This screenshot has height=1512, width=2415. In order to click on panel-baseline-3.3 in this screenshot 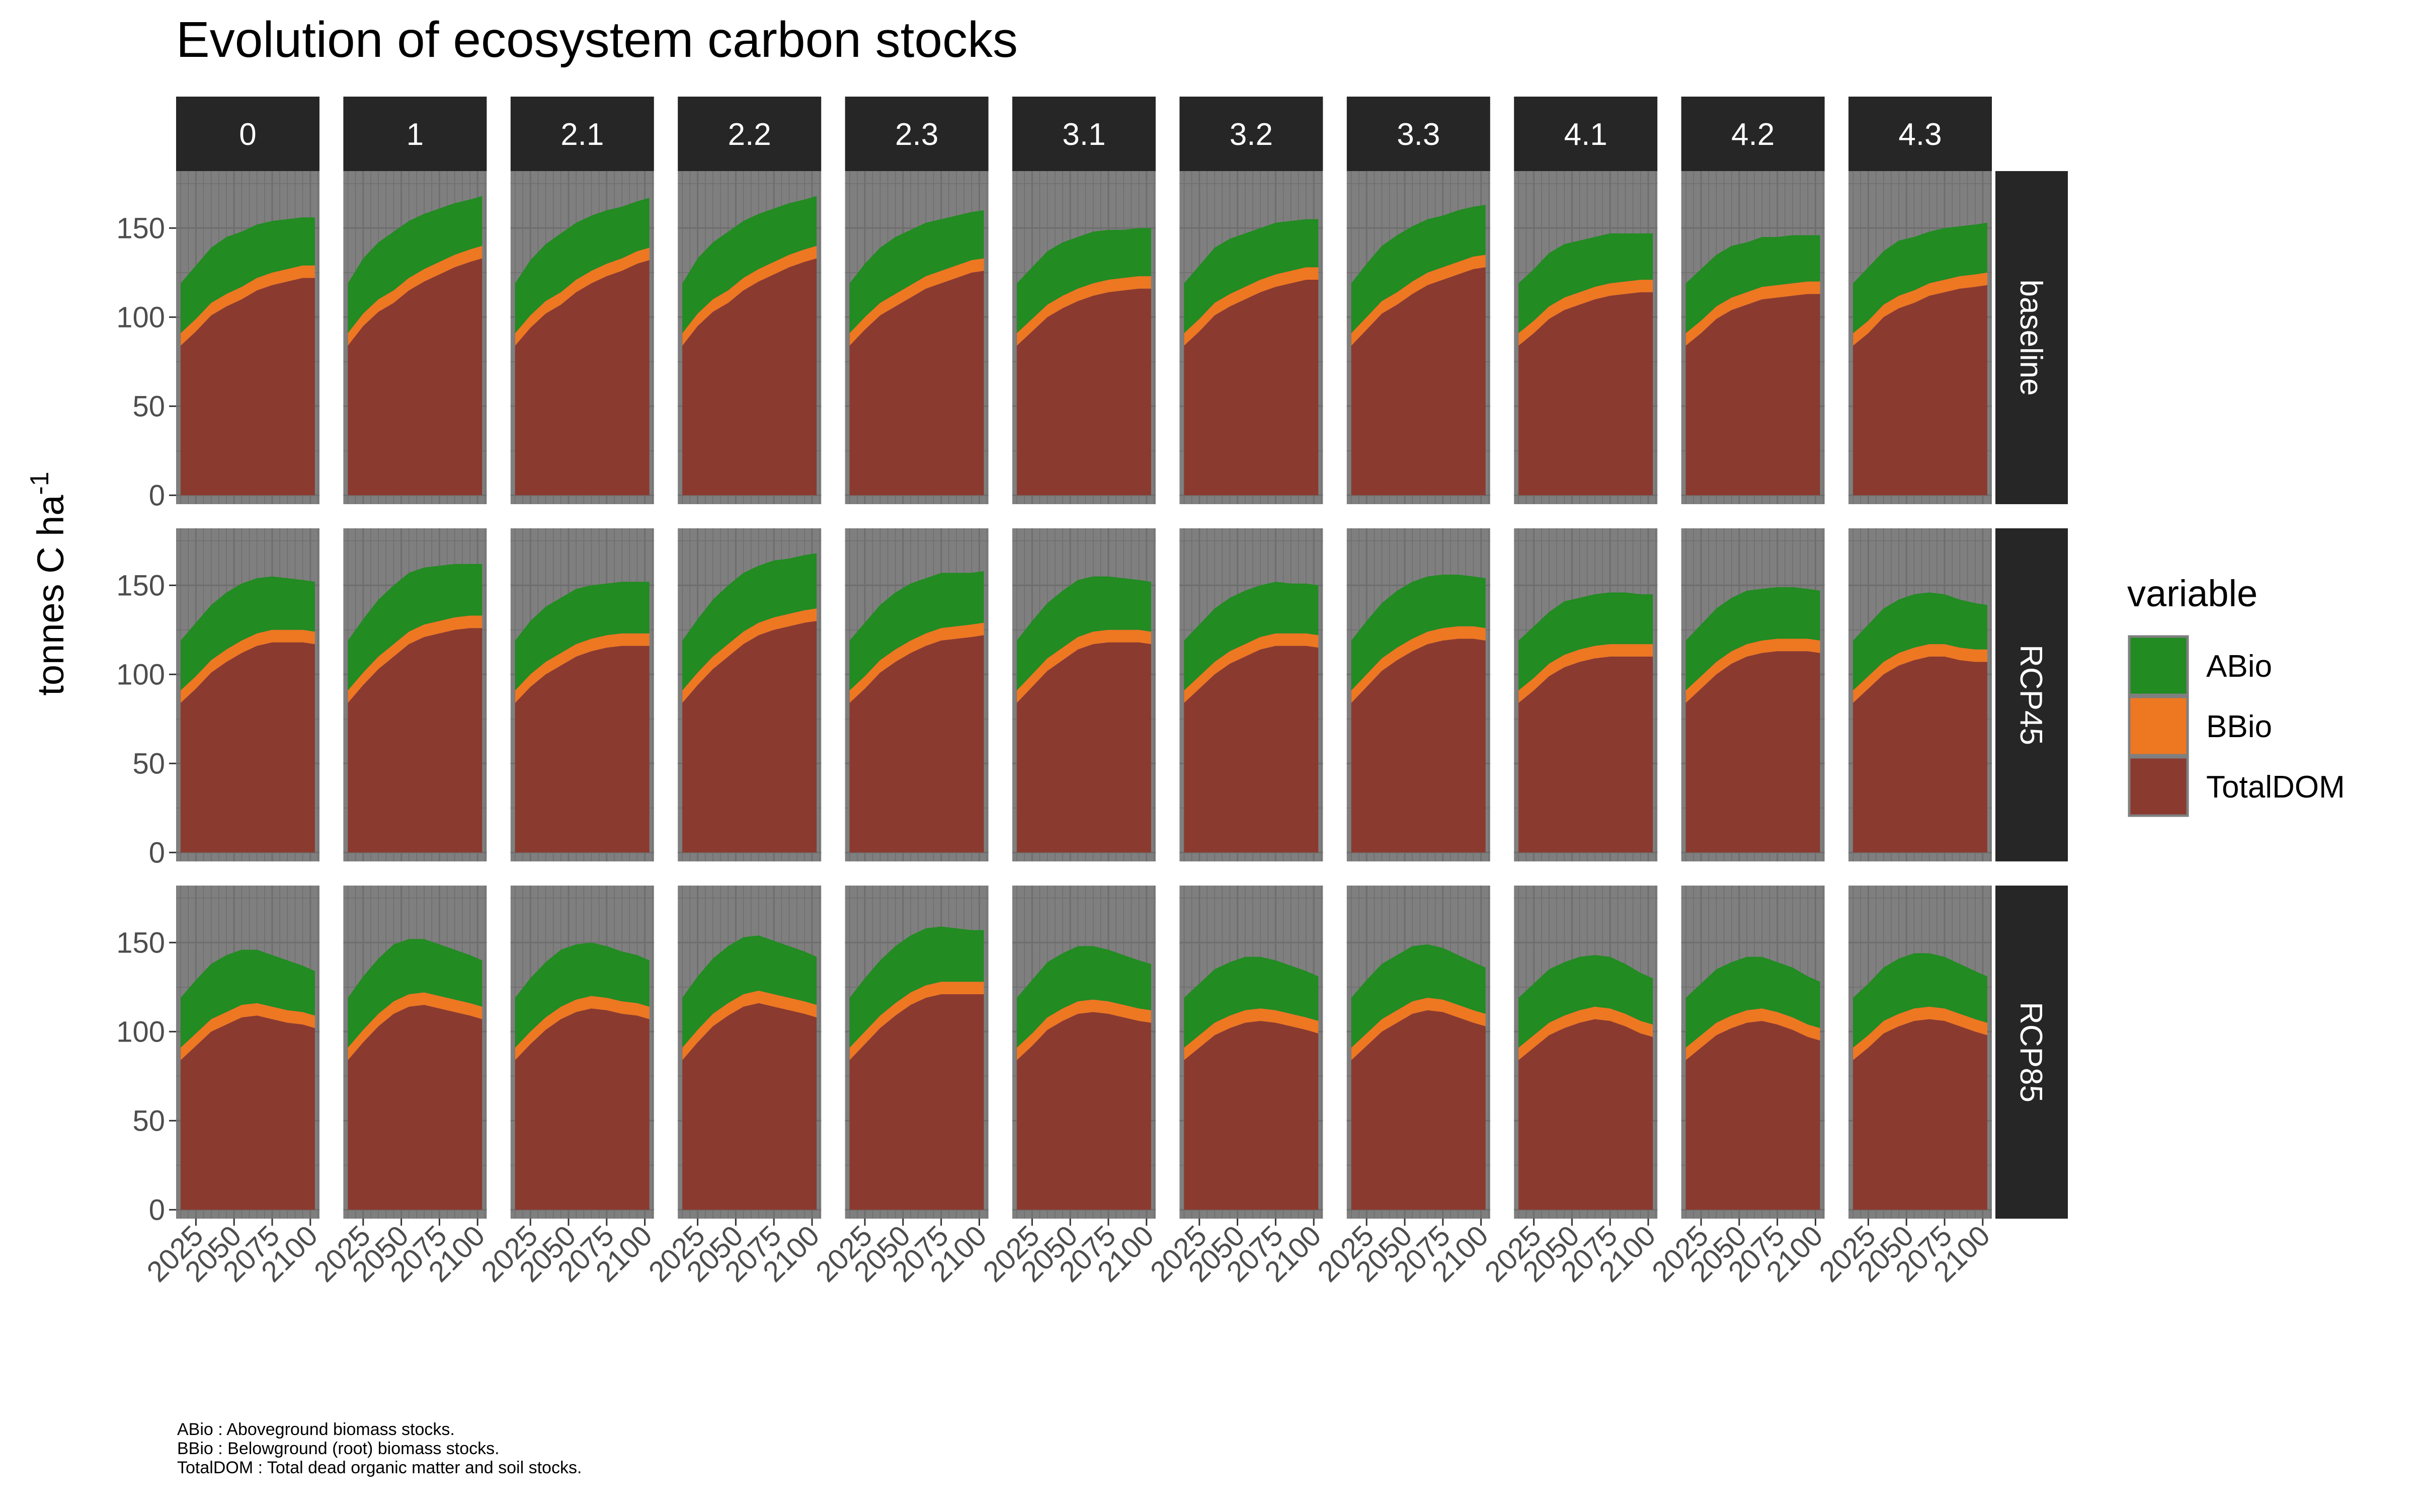, I will do `click(1418, 337)`.